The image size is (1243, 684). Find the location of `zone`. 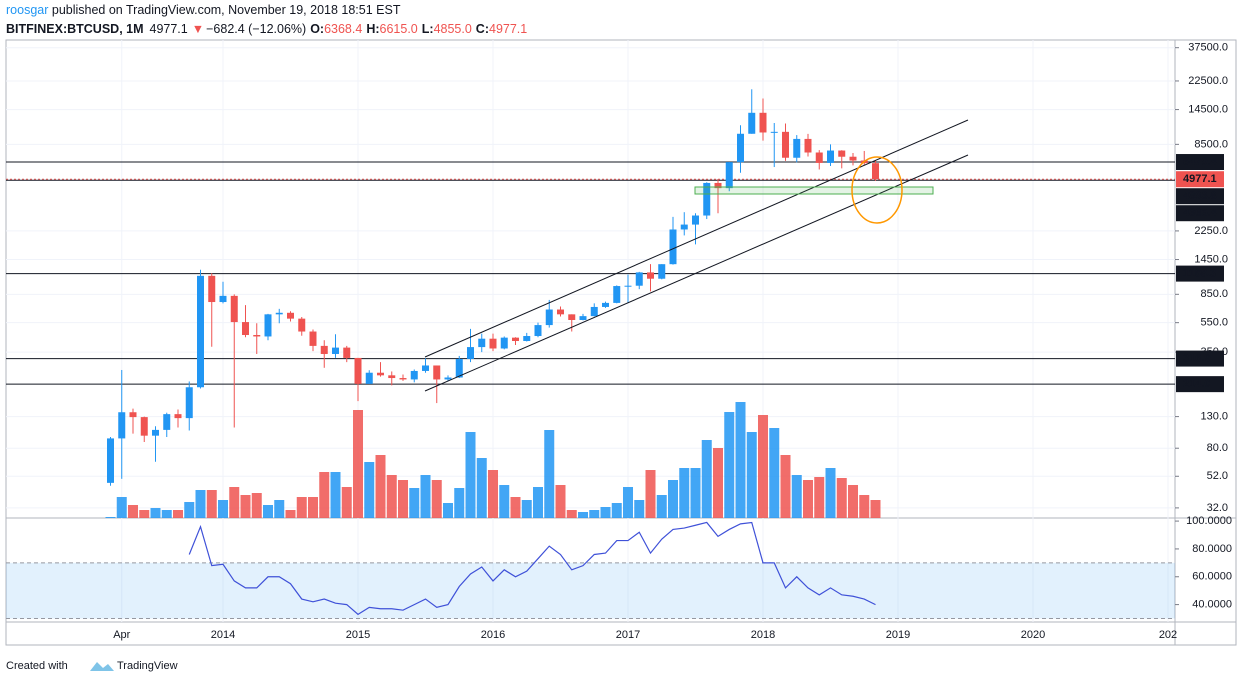

zone is located at coordinates (814, 190).